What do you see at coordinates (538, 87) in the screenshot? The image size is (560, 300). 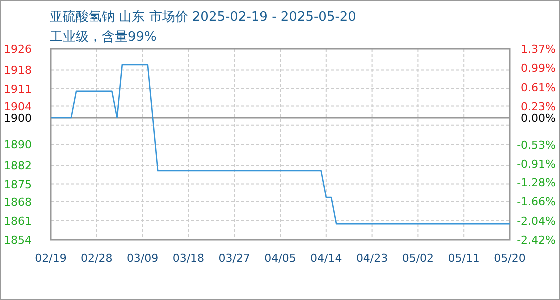 I see `y2-tick-label: 0.61%` at bounding box center [538, 87].